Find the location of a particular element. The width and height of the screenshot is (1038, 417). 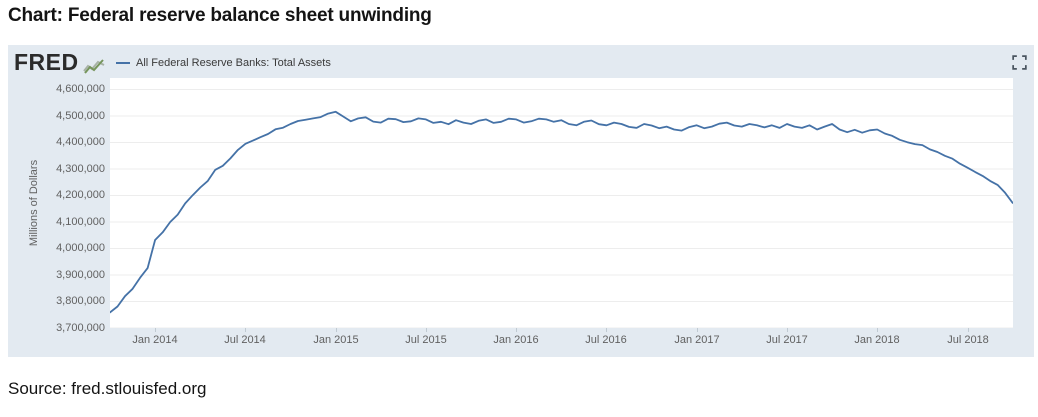

source-text: Source: fred.stlouisfed.org is located at coordinates (107, 388).